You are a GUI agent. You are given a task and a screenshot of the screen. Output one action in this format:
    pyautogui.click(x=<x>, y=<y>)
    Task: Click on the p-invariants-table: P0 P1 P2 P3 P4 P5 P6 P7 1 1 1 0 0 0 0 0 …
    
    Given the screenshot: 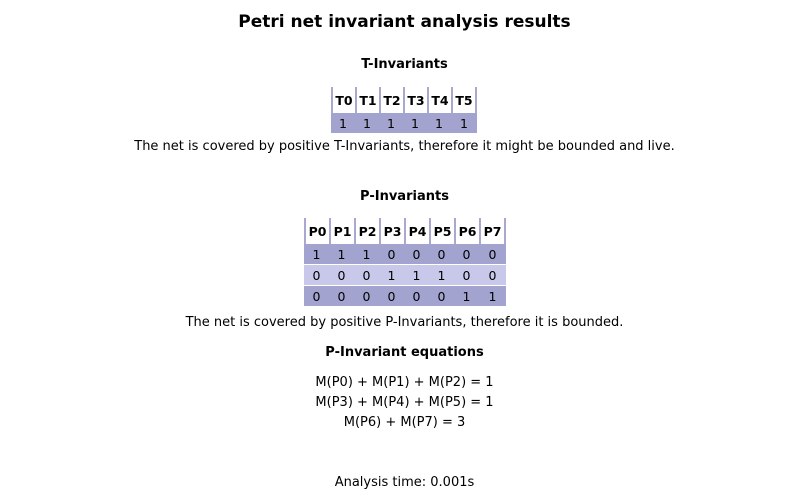 What is the action you would take?
    pyautogui.click(x=405, y=262)
    